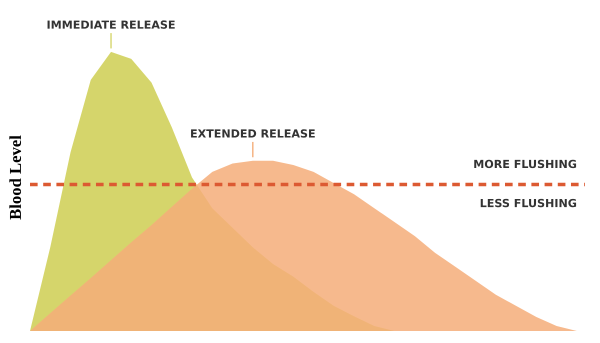 This screenshot has height=343, width=600. I want to click on annotation: LESS FLUSHING, so click(528, 203).